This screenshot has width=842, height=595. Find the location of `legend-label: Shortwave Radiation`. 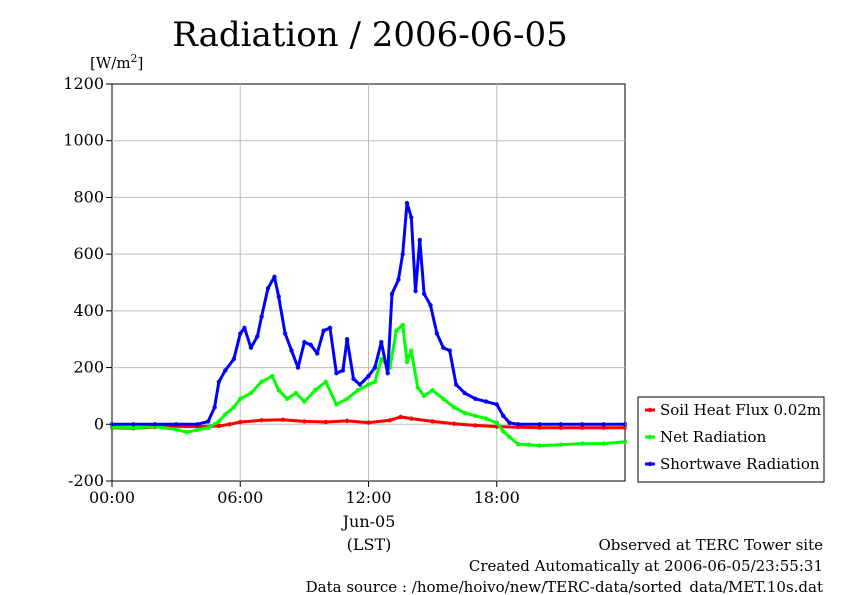

legend-label: Shortwave Radiation is located at coordinates (740, 464).